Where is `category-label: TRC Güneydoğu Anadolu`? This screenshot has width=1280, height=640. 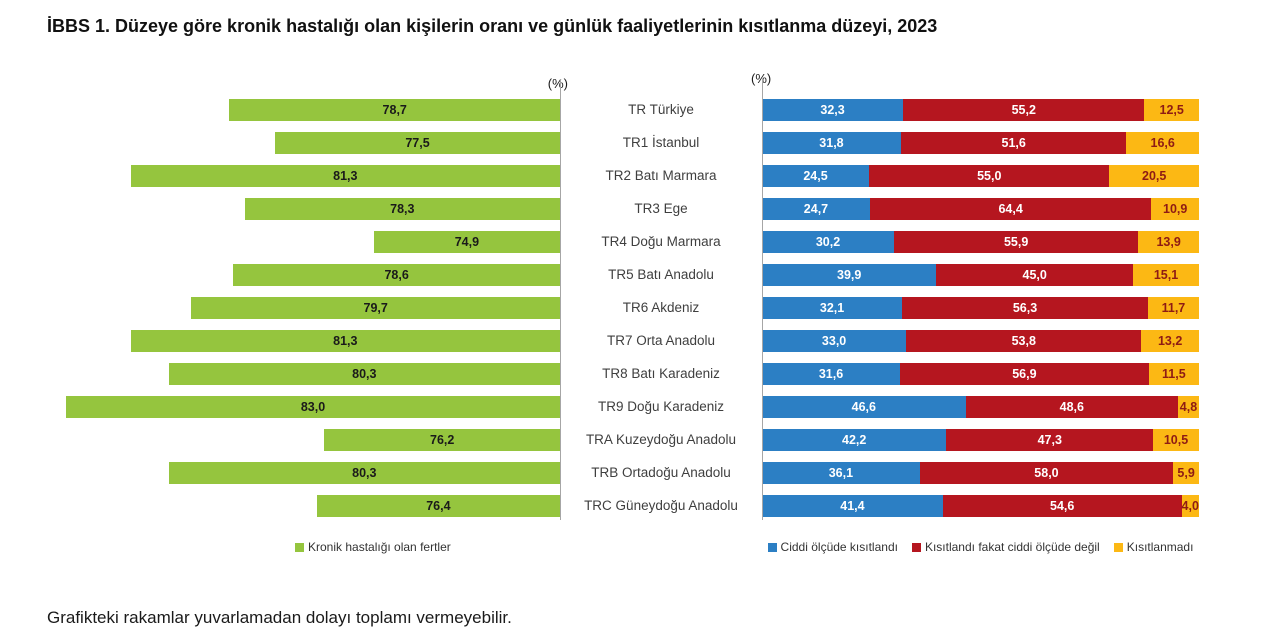 category-label: TRC Güneydoğu Anadolu is located at coordinates (661, 505).